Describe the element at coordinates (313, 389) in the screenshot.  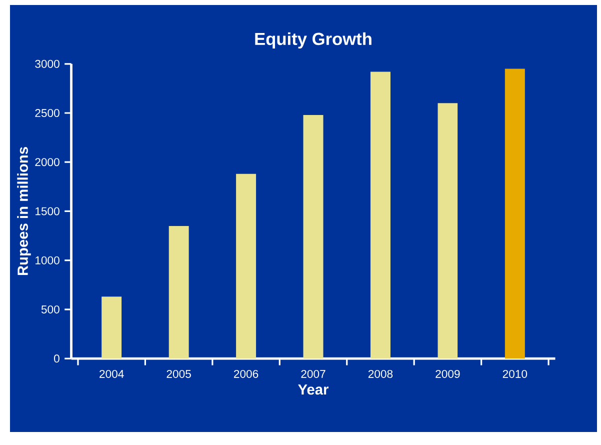
I see `x-axis-title: Year` at that location.